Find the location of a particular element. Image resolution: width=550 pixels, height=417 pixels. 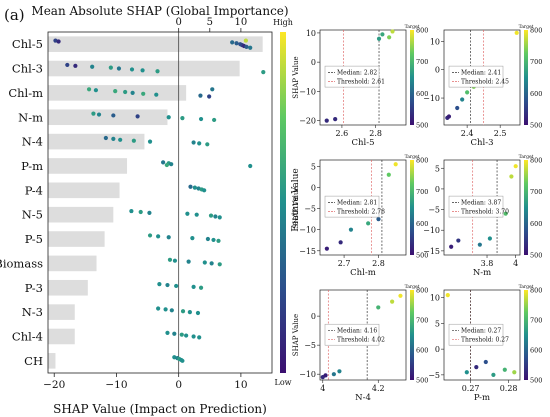

feature-label: P-4 is located at coordinates (34, 190).